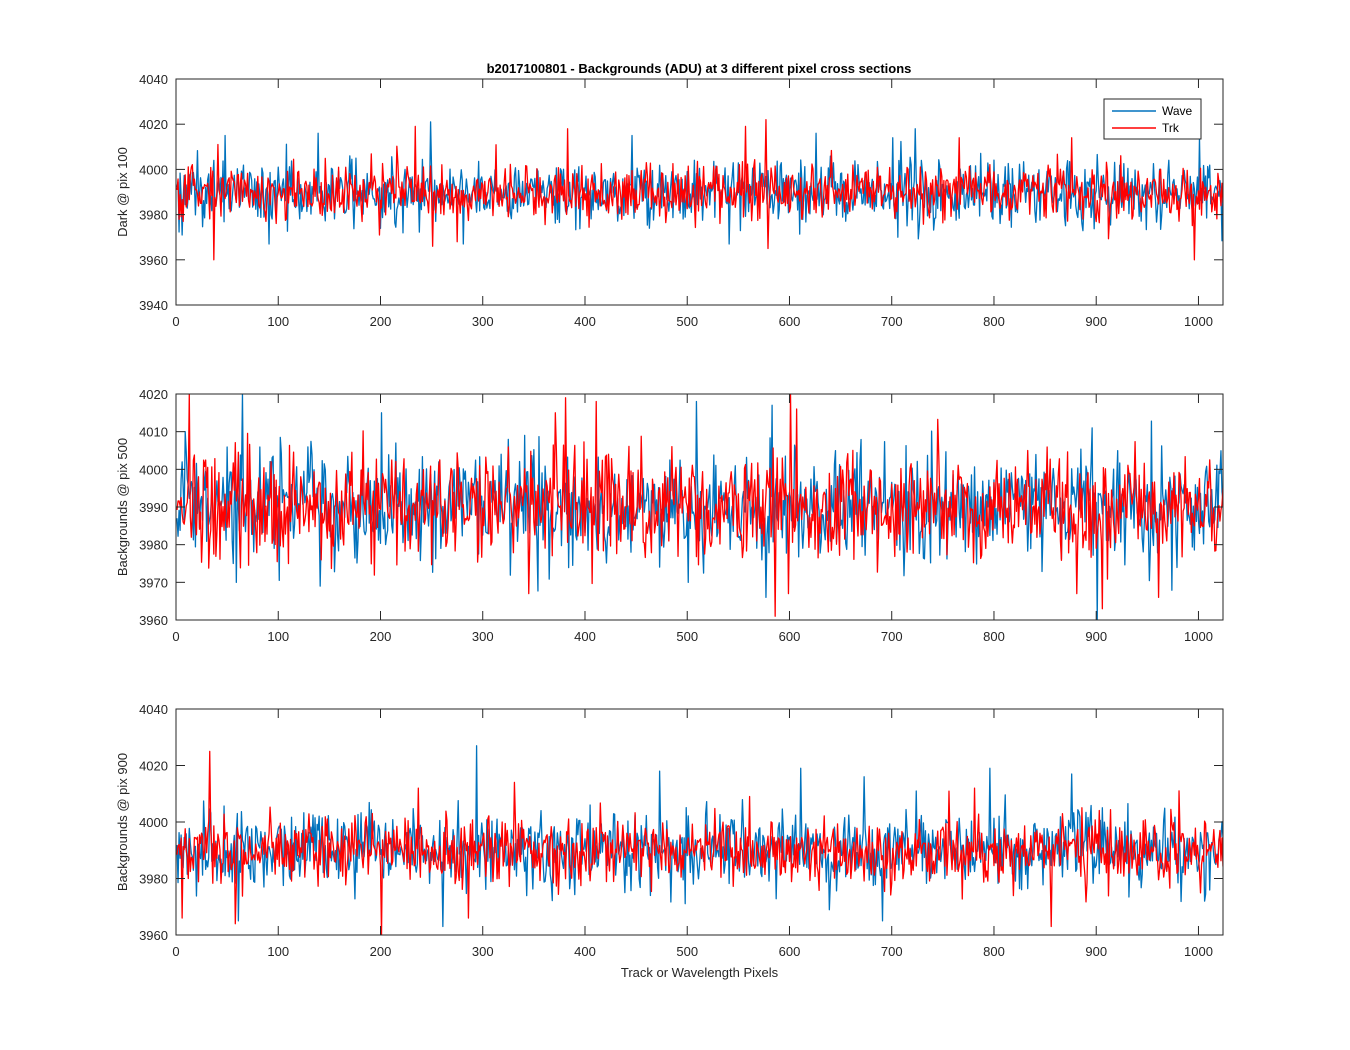 The width and height of the screenshot is (1350, 1050). Describe the element at coordinates (1171, 128) in the screenshot. I see `legend-label-trk: Trk` at that location.